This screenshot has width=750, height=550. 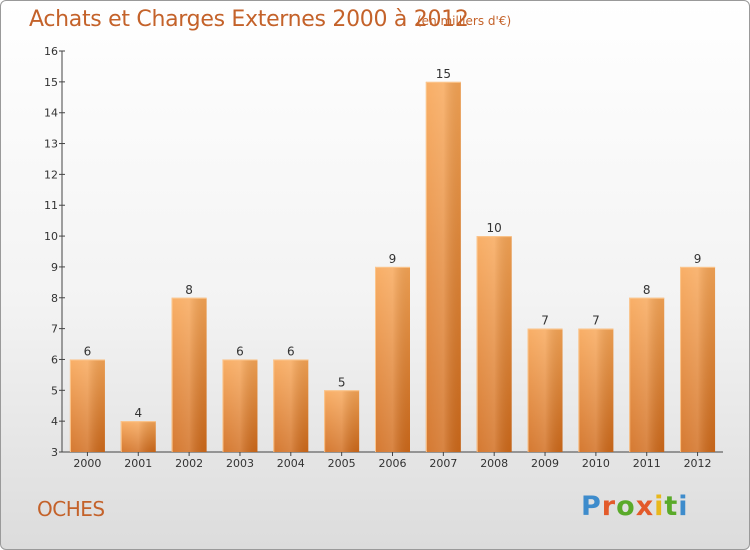 I want to click on data-label-2000: 6, so click(x=88, y=351).